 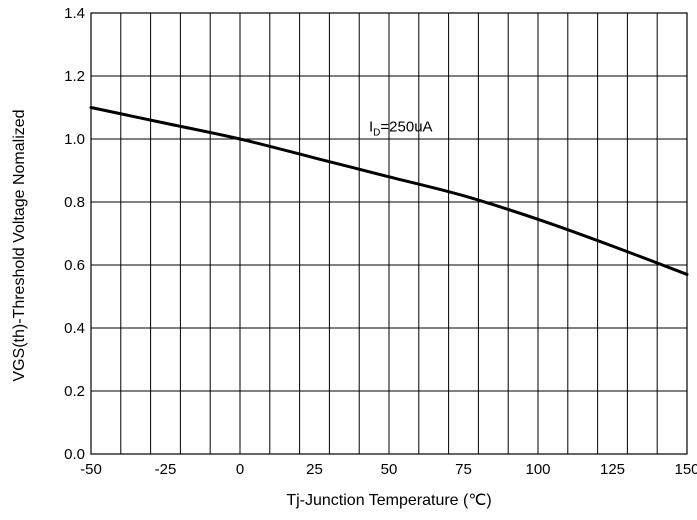 What do you see at coordinates (91, 469) in the screenshot?
I see `x-tick-label: -50` at bounding box center [91, 469].